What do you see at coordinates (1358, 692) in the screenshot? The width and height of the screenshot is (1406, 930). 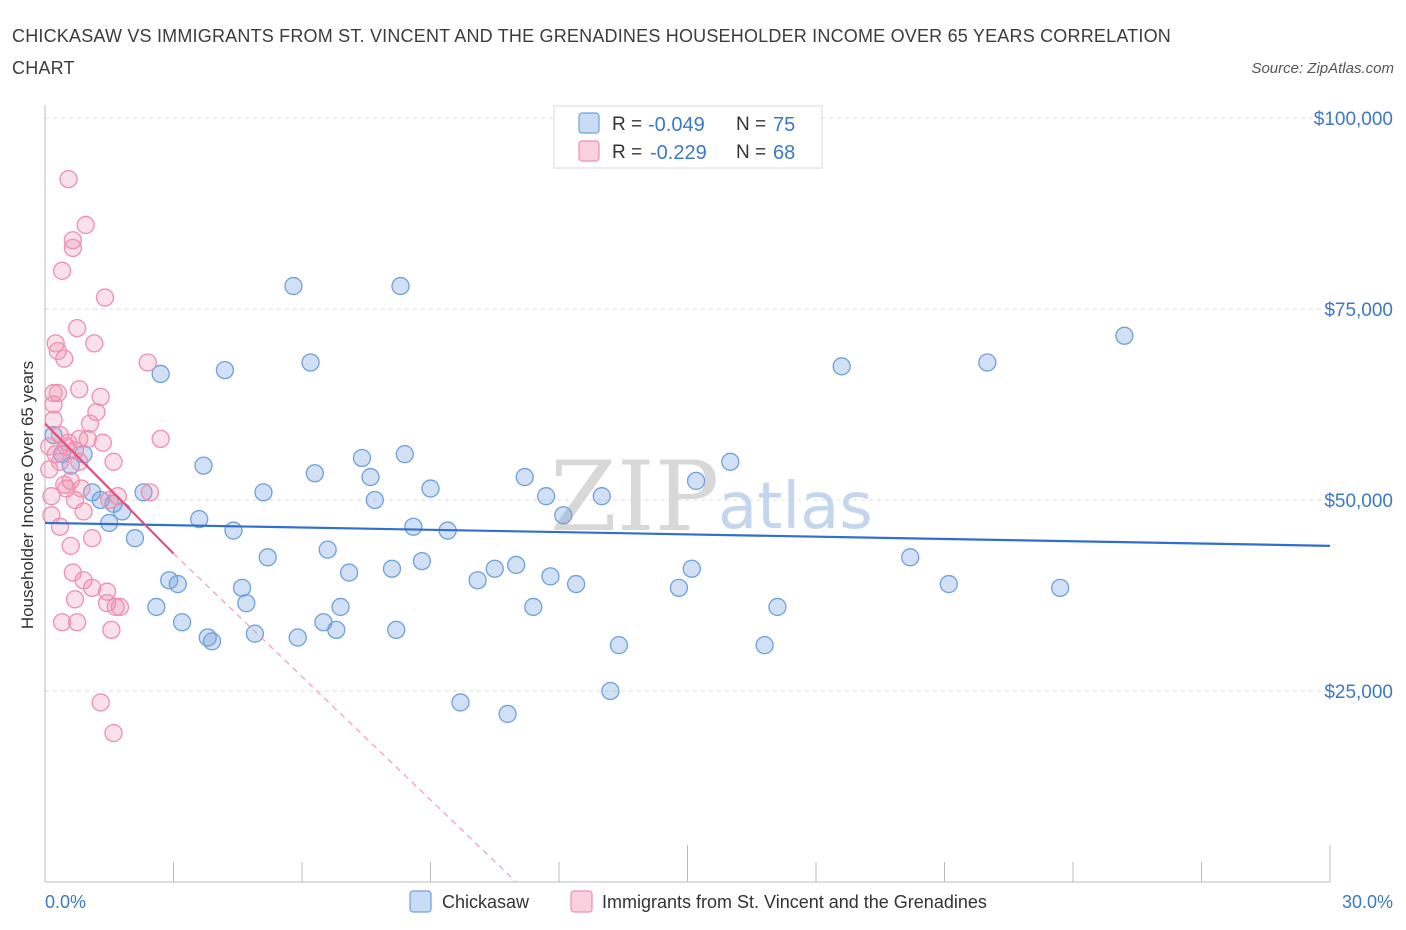 I see `y-tick-label: $25,000` at bounding box center [1358, 692].